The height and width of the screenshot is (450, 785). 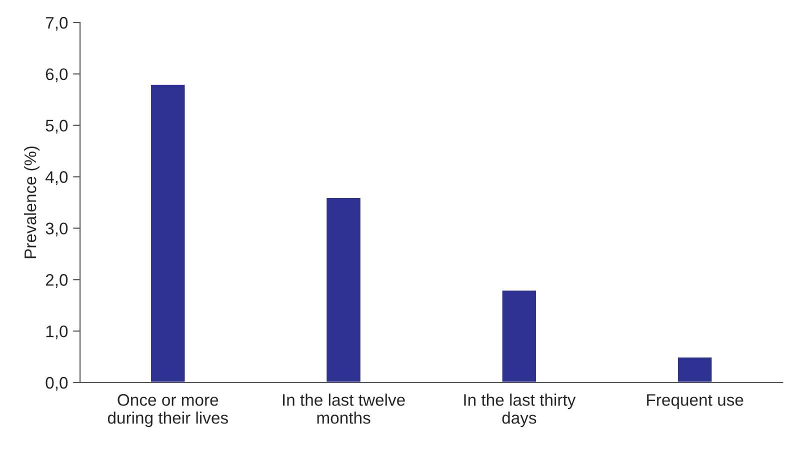 I want to click on y-tick-label: 0,0, so click(x=57, y=383).